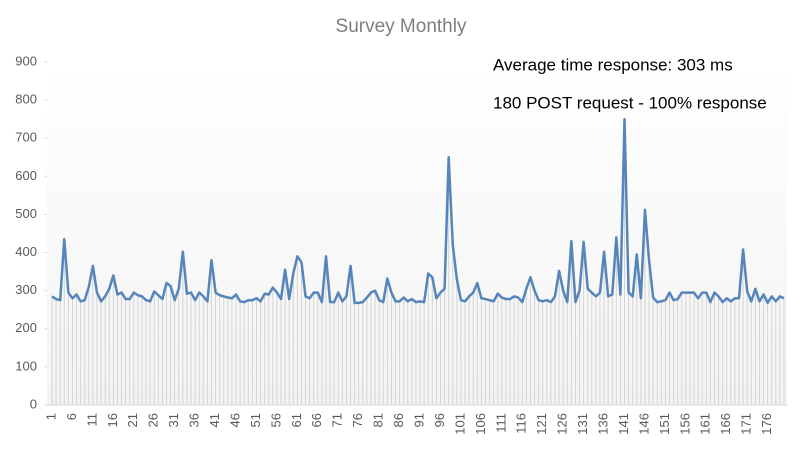  What do you see at coordinates (26, 60) in the screenshot?
I see `y-tick-label: 900` at bounding box center [26, 60].